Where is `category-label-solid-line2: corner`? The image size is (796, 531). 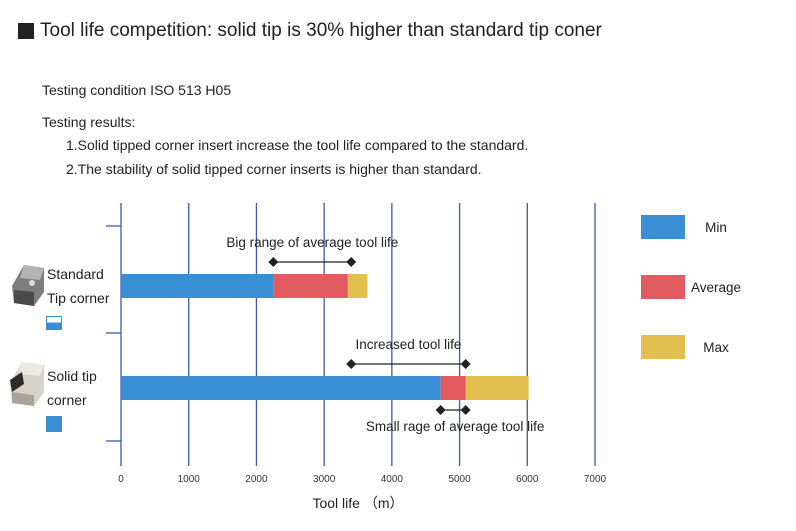 category-label-solid-line2: corner is located at coordinates (67, 400).